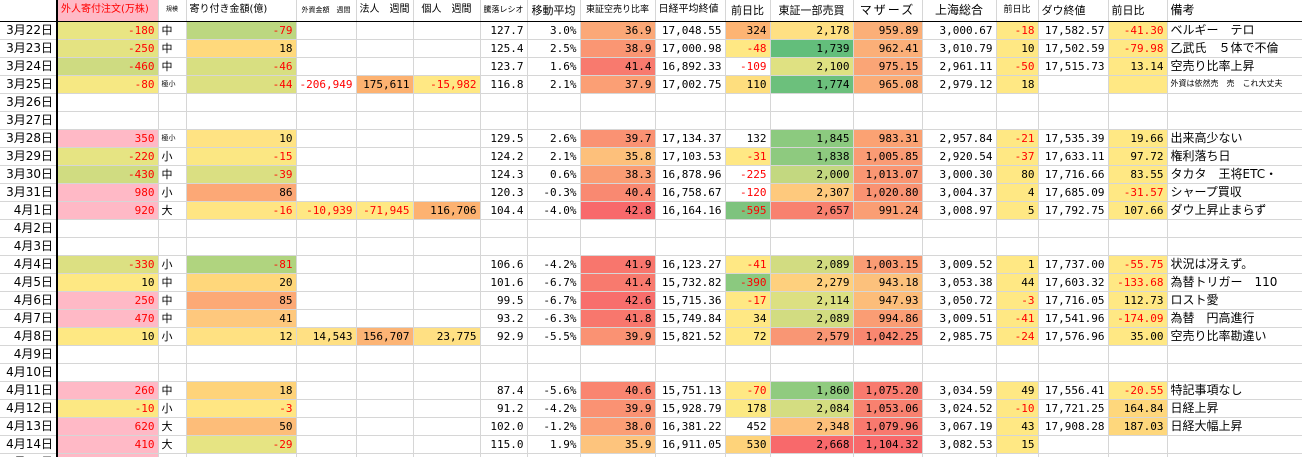  Describe the element at coordinates (888, 444) in the screenshot. I see `cell-mothers: 1,104.32` at that location.